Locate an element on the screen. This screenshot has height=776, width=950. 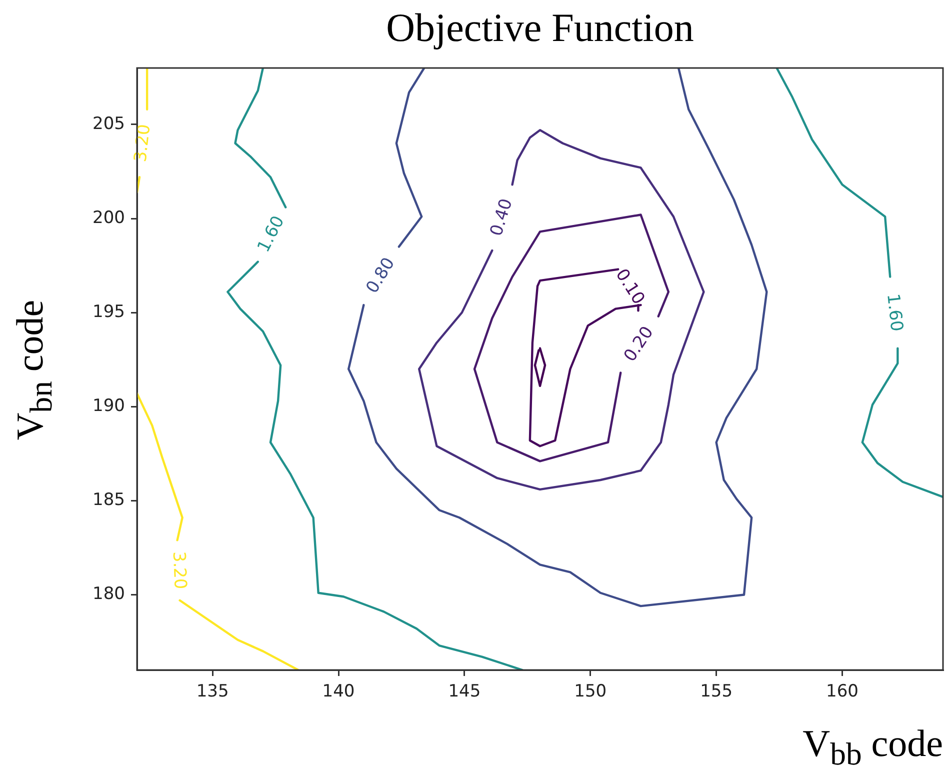
y-tick-label: 185 is located at coordinates (108, 500).